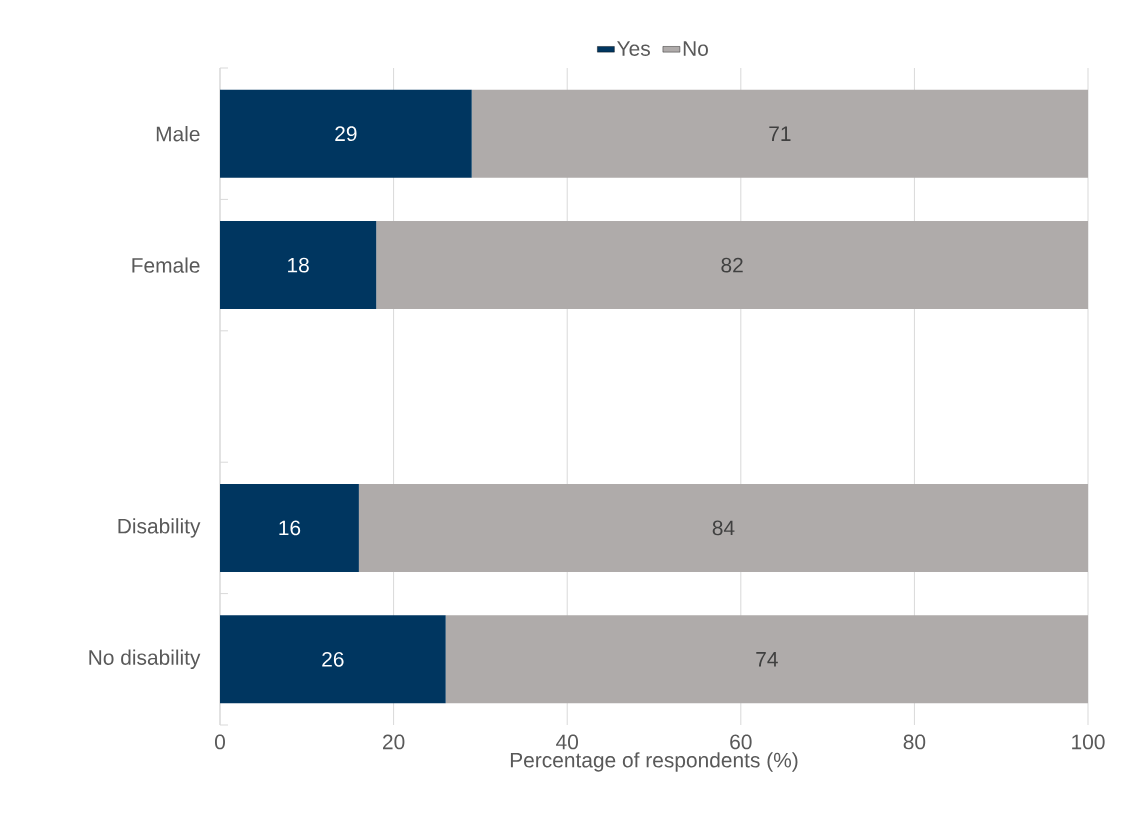  I want to click on y-tick-label: No disability, so click(145, 659).